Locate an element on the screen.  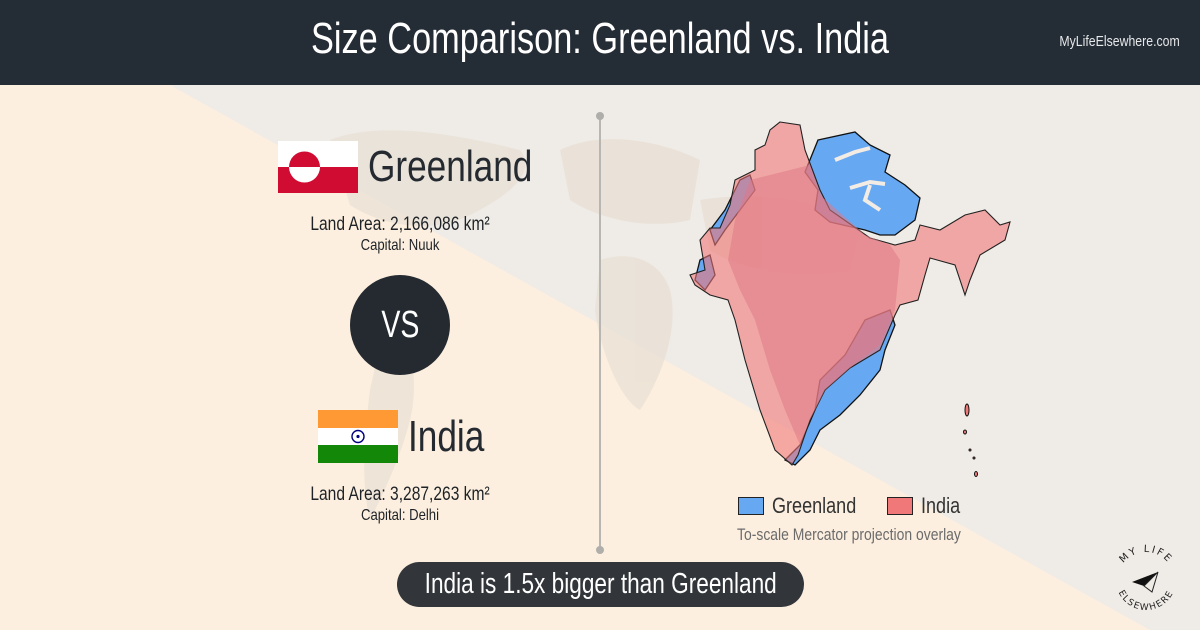
svg-text: MY LIFE is located at coordinates (1146, 555).